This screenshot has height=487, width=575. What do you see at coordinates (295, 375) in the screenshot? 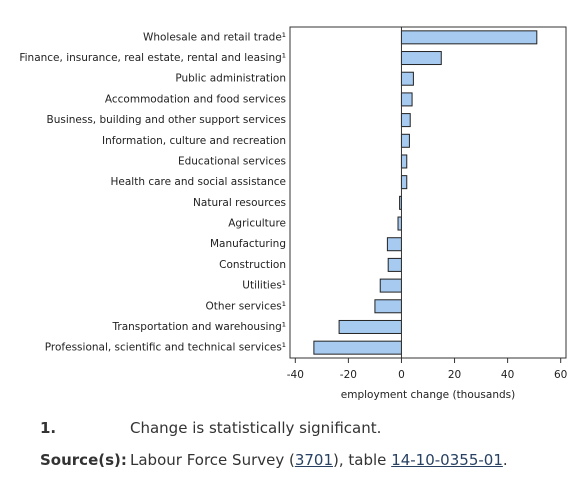
I see `x-tick-label: -40` at bounding box center [295, 375].